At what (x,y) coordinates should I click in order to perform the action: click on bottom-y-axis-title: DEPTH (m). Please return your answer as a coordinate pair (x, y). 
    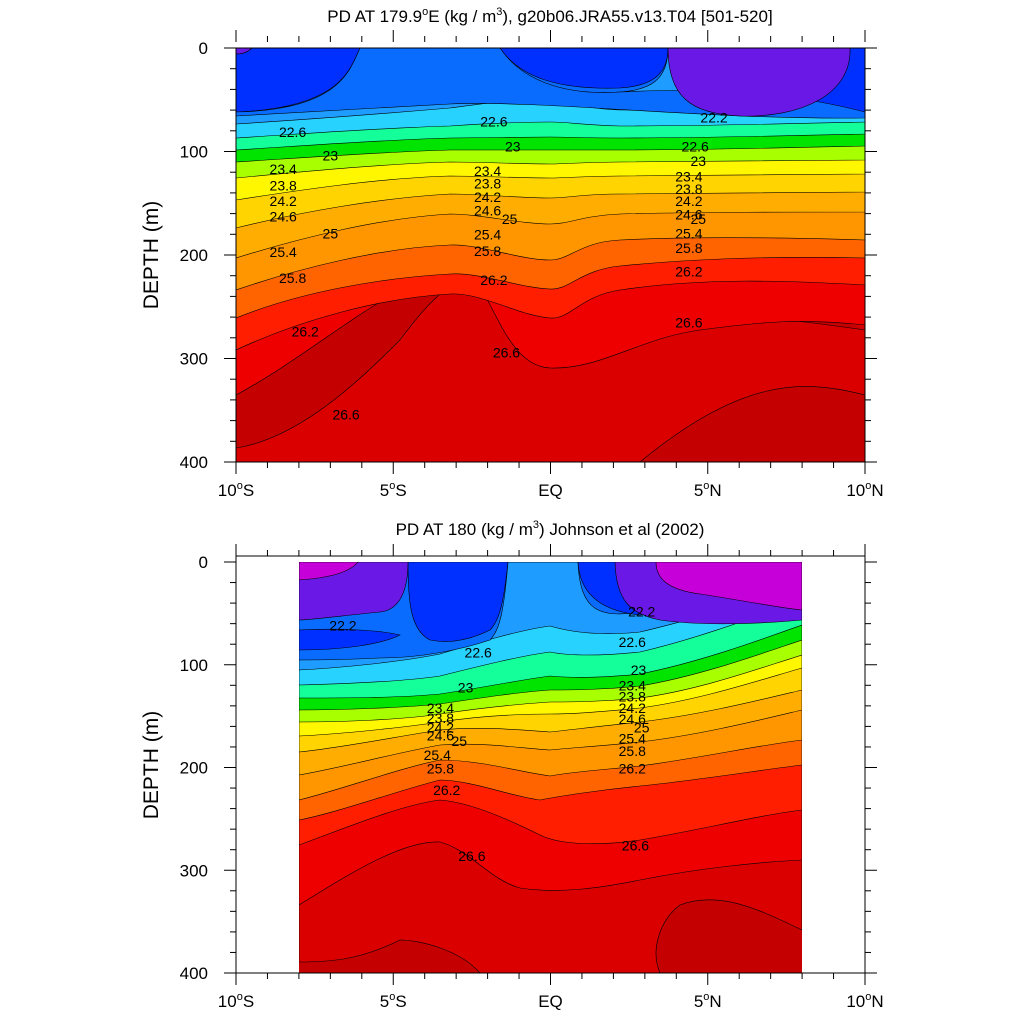
    Looking at the image, I should click on (151, 765).